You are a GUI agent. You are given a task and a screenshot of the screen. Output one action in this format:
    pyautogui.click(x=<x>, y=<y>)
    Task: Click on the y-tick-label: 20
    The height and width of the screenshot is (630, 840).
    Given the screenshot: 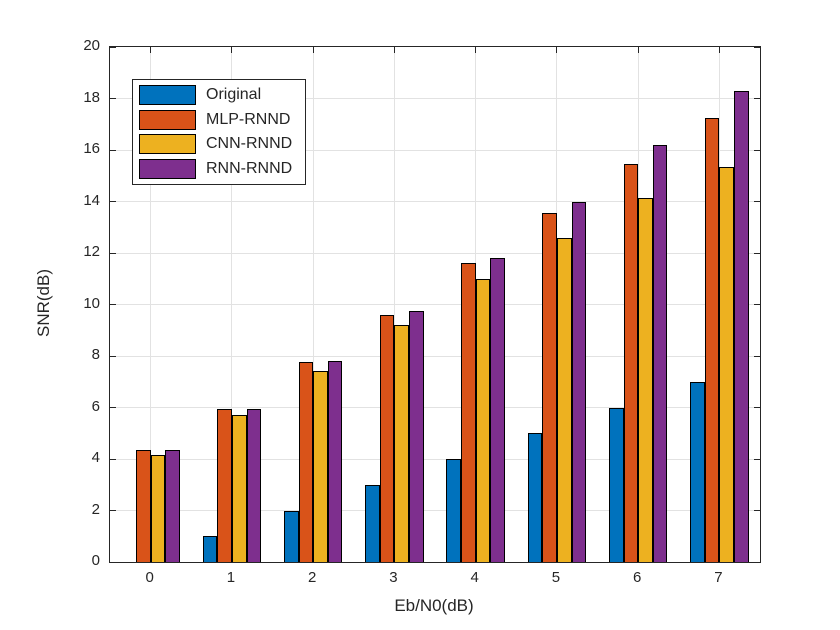 What is the action you would take?
    pyautogui.click(x=91, y=45)
    